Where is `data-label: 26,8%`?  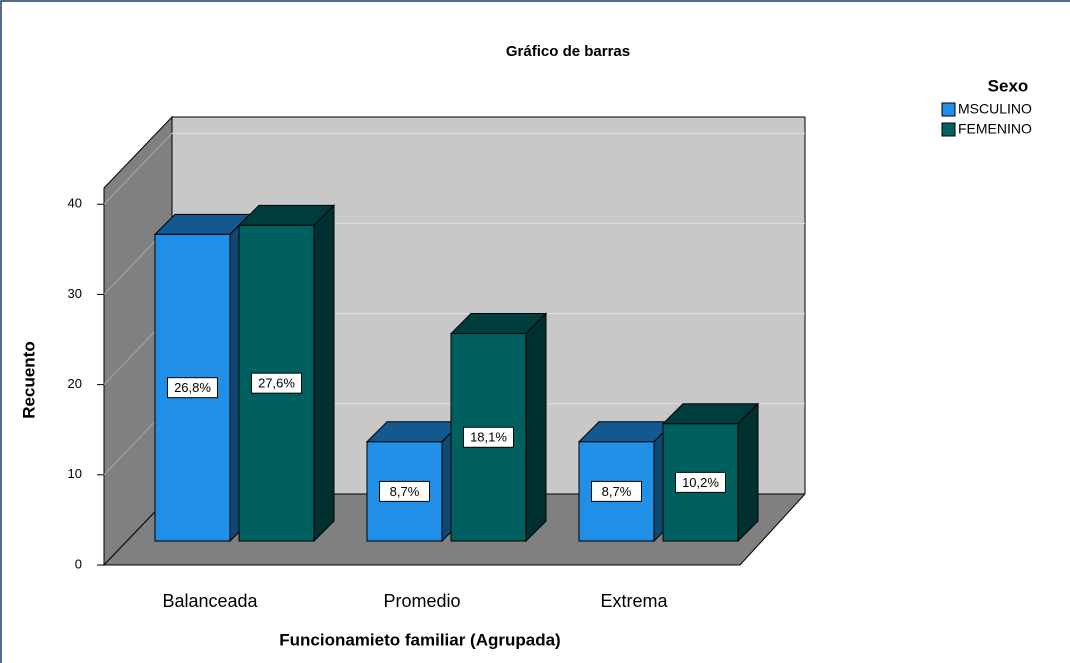 data-label: 26,8% is located at coordinates (192, 387).